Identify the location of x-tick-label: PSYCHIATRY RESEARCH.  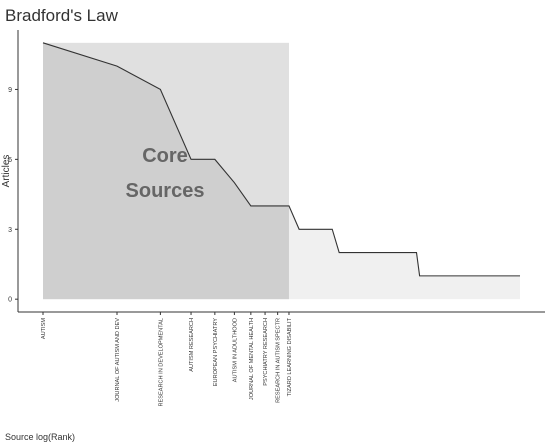
(266, 352).